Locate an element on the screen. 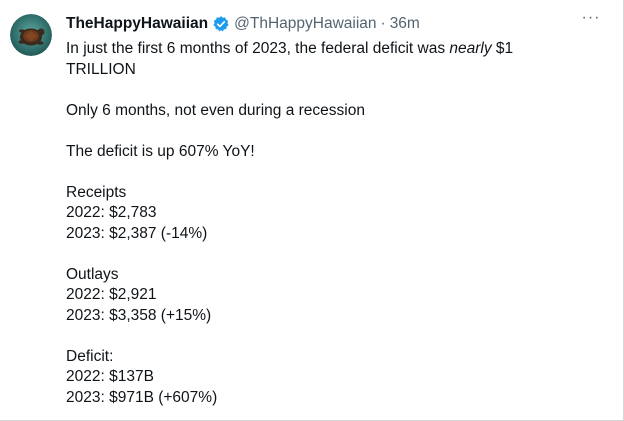 The width and height of the screenshot is (624, 421). receipts-title: Receipts is located at coordinates (96, 192).